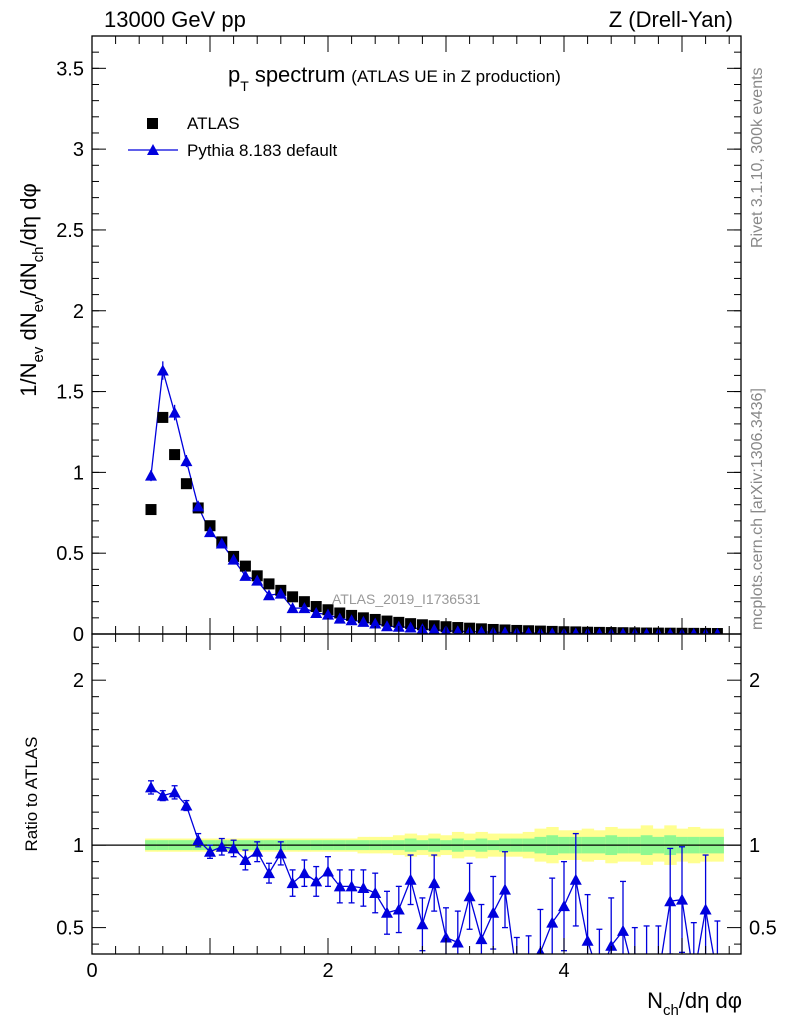 Image resolution: width=786 pixels, height=1024 pixels. Describe the element at coordinates (455, 76) in the screenshot. I see `plot-title-paren: (ATLAS UE in Z production)` at that location.